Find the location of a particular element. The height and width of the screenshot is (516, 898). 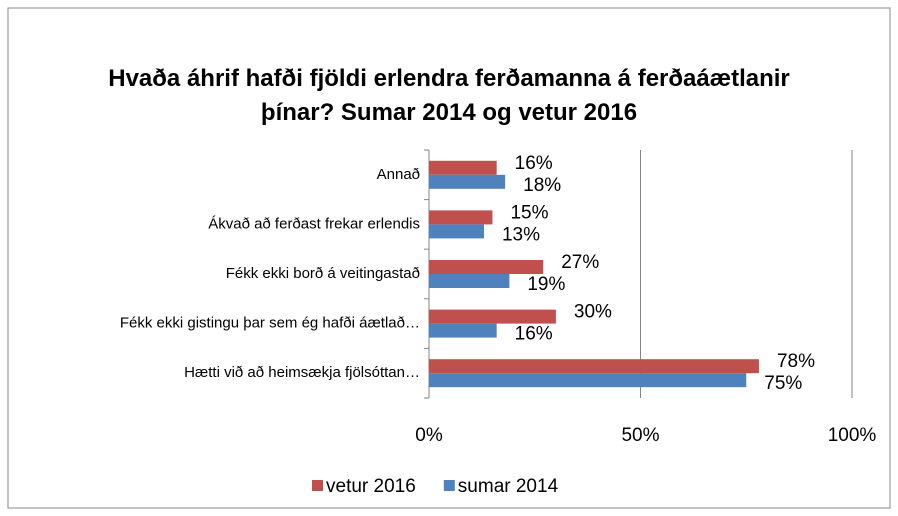

data-label: 75% is located at coordinates (783, 383).